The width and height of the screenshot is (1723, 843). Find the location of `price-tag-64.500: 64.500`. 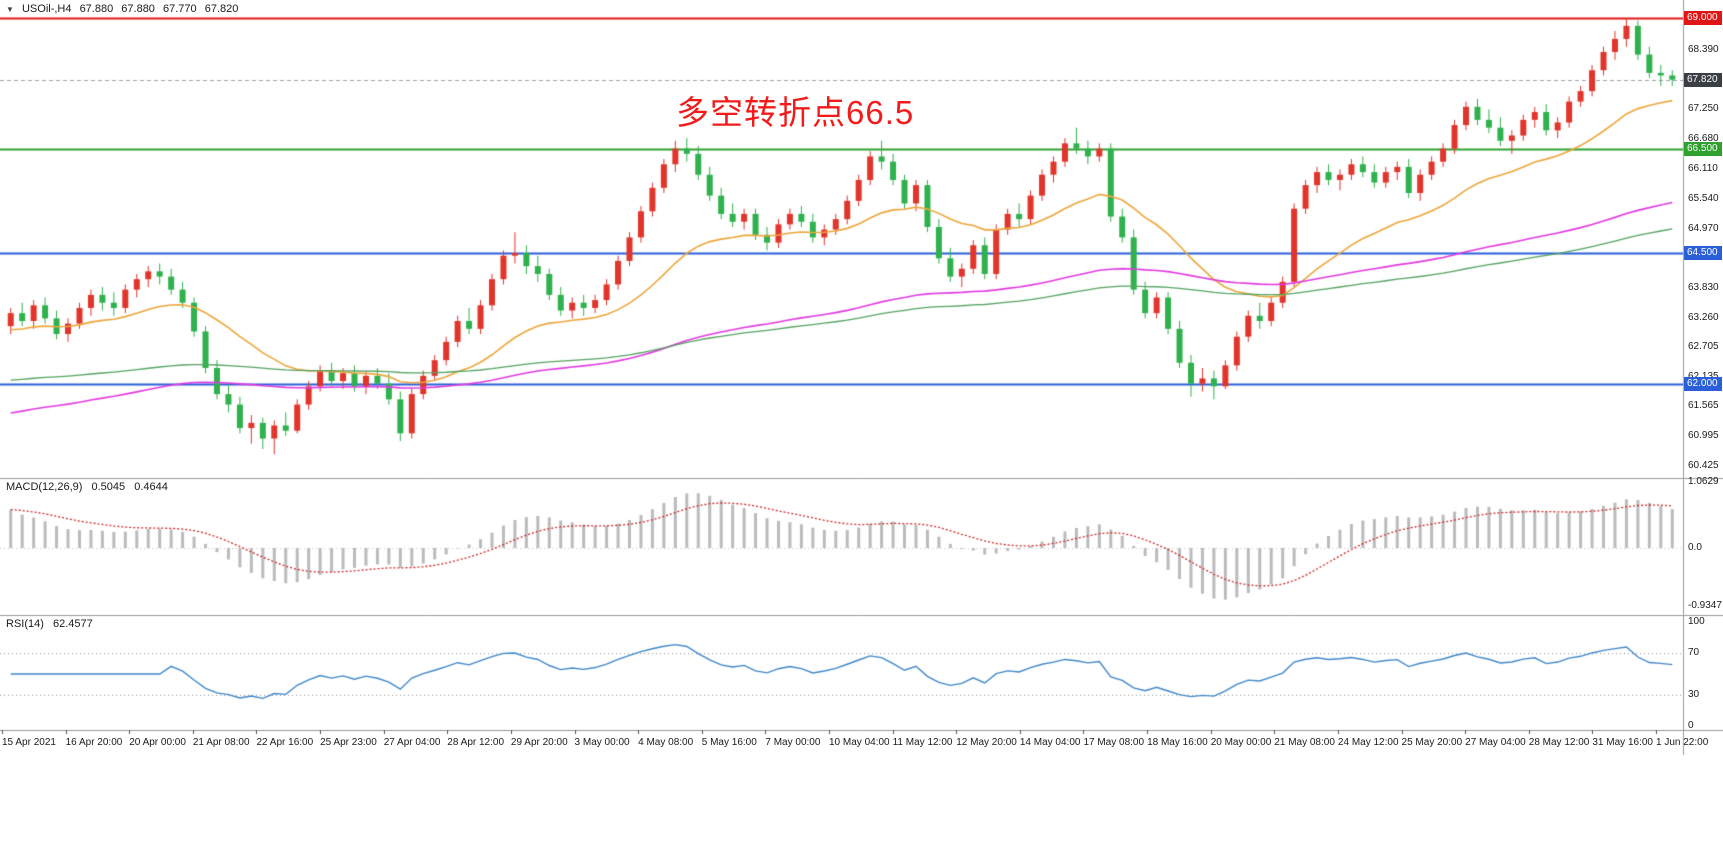

price-tag-64.500: 64.500 is located at coordinates (1703, 253).